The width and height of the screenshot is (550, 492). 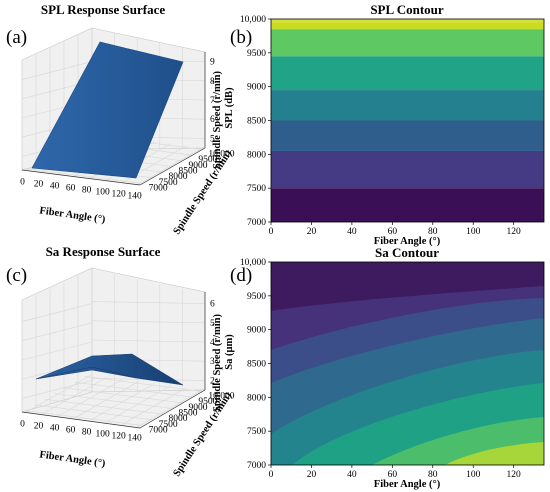 I want to click on z-tick-label: 9, so click(x=212, y=63).